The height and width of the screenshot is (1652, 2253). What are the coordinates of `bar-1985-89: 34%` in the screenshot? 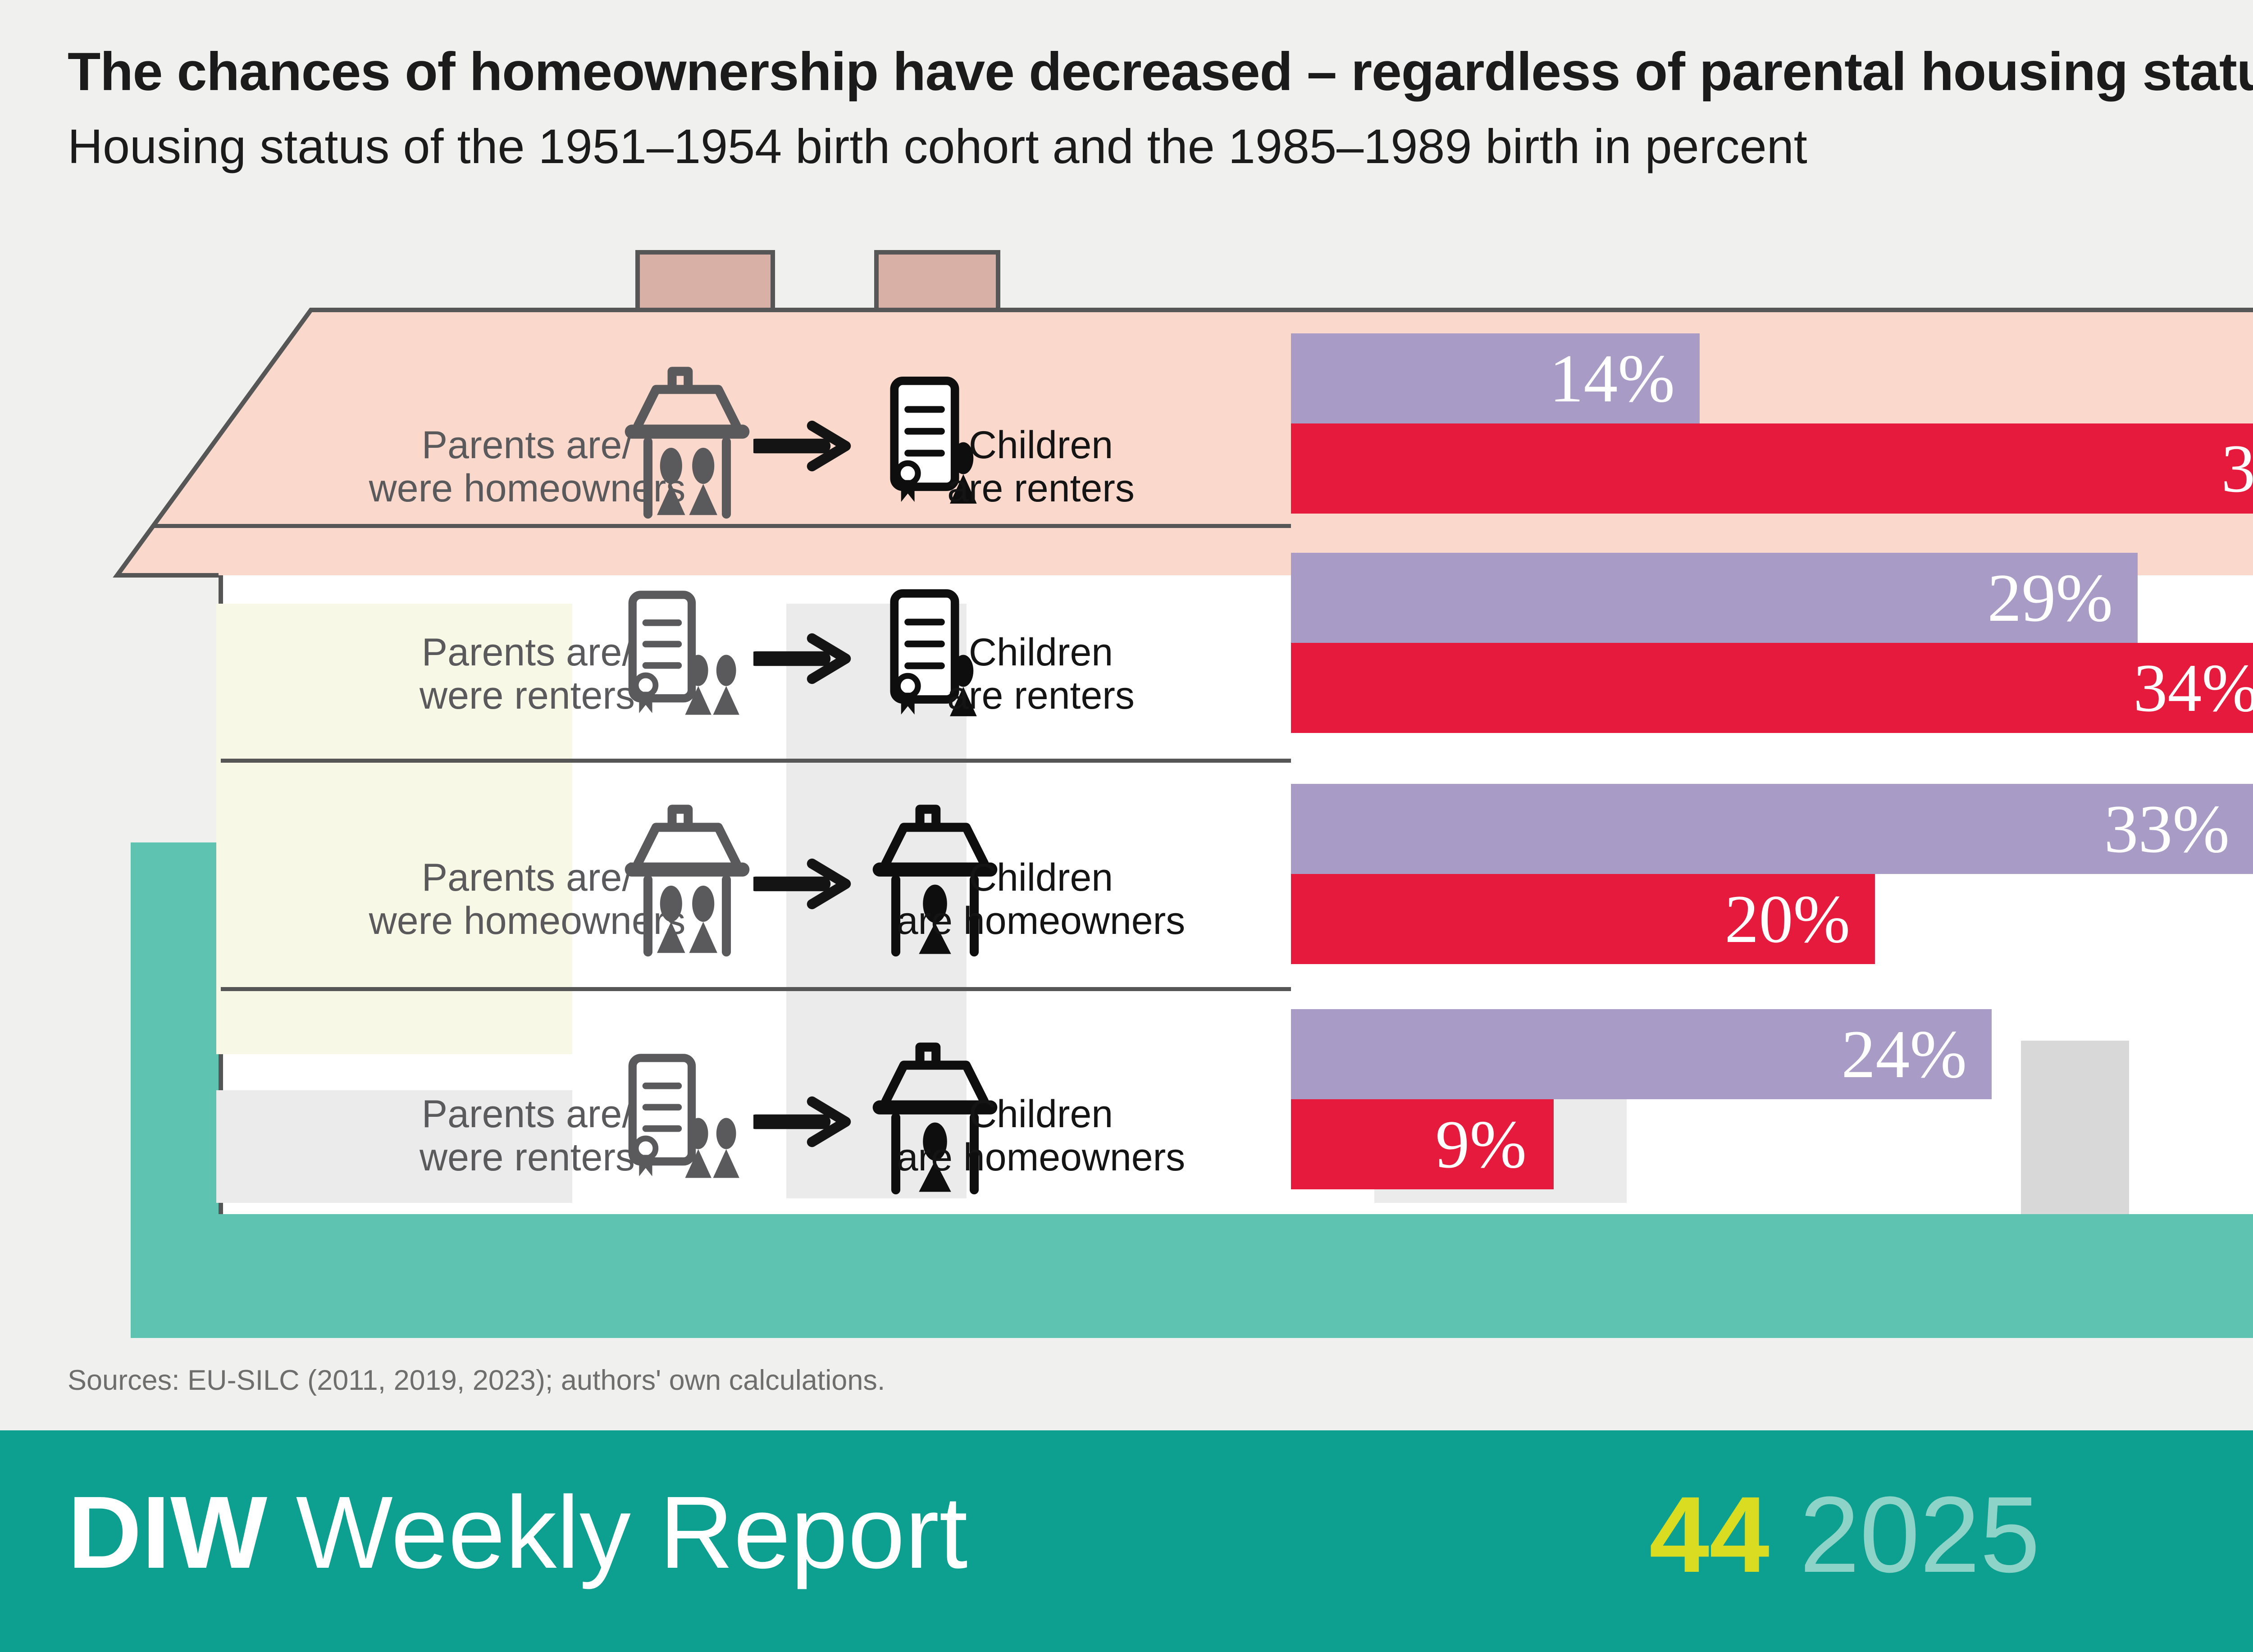 It's located at (1772, 688).